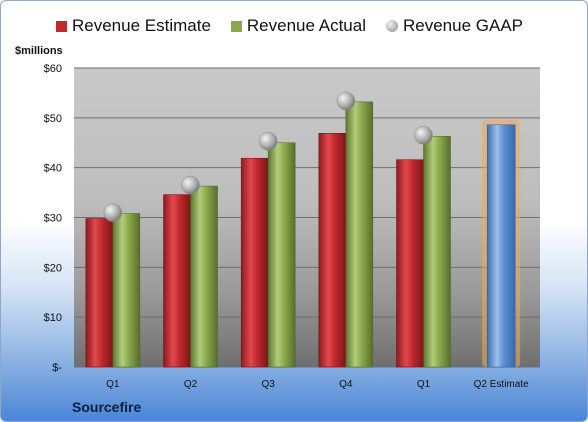 This screenshot has width=588, height=422. I want to click on legend-item: Revenue Actual, so click(298, 26).